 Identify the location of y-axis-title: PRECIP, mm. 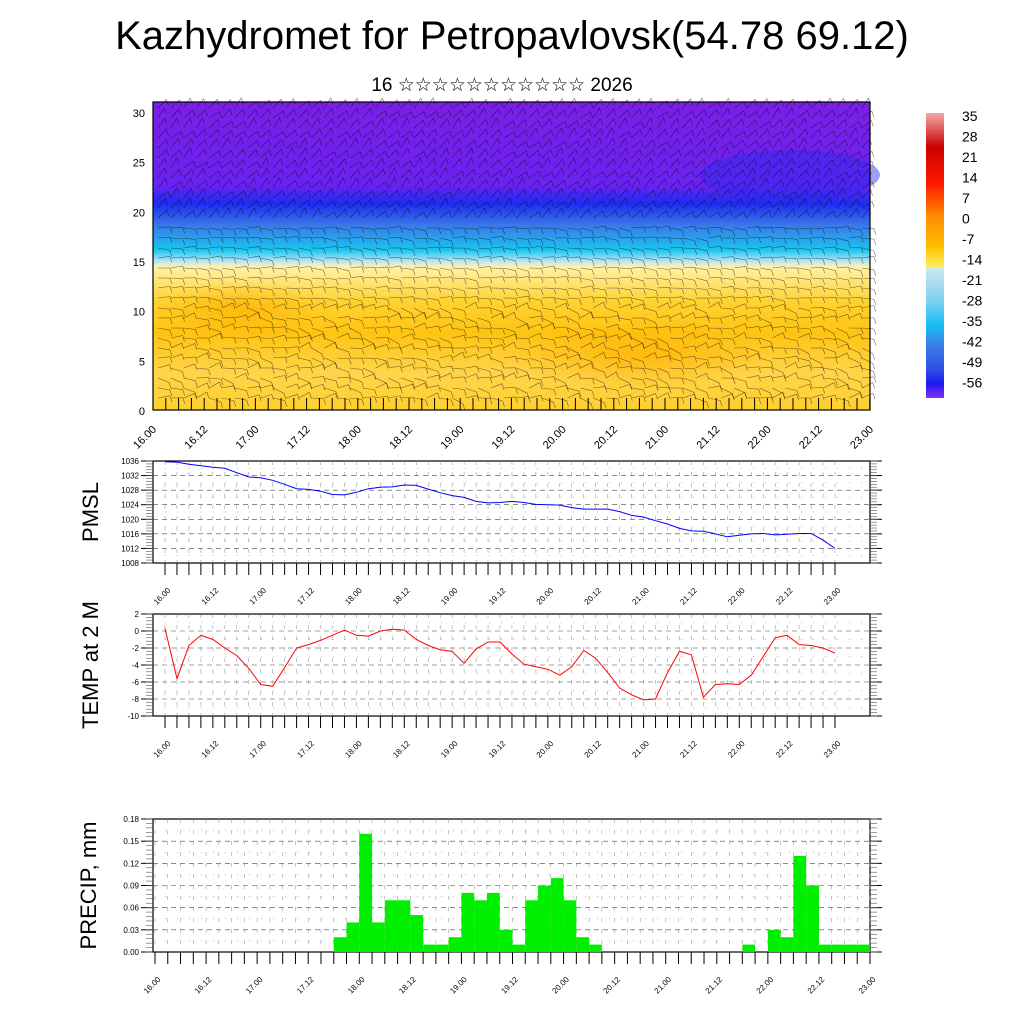
(88, 886).